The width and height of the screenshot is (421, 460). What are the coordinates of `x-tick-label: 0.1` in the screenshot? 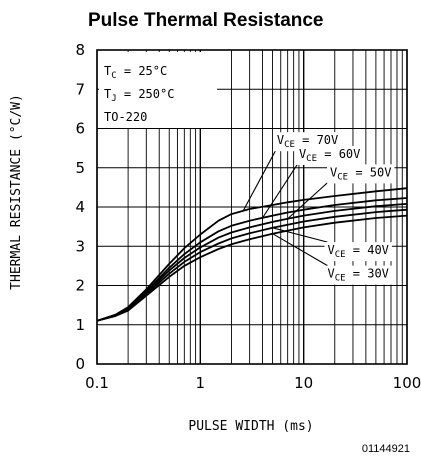 It's located at (97, 383).